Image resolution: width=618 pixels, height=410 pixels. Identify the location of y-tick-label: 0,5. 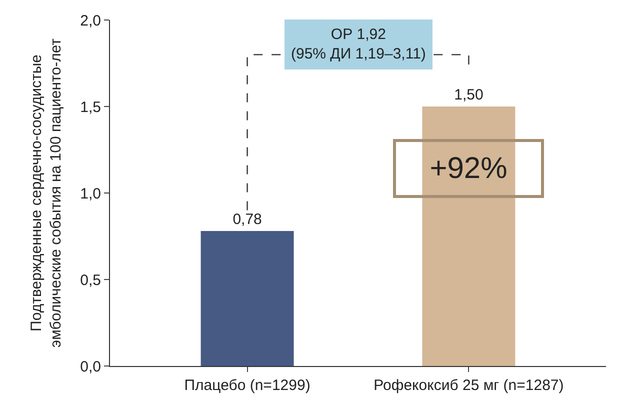
(90, 280).